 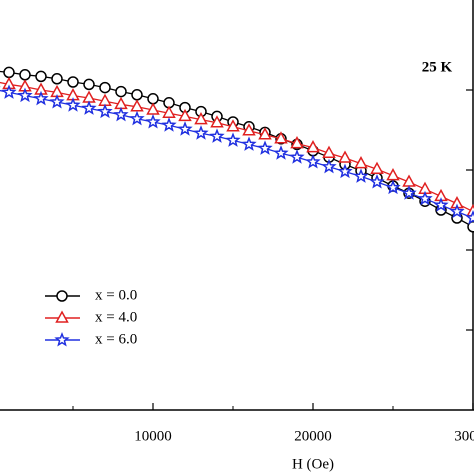 What do you see at coordinates (153, 436) in the screenshot?
I see `x-tick-label: 10000` at bounding box center [153, 436].